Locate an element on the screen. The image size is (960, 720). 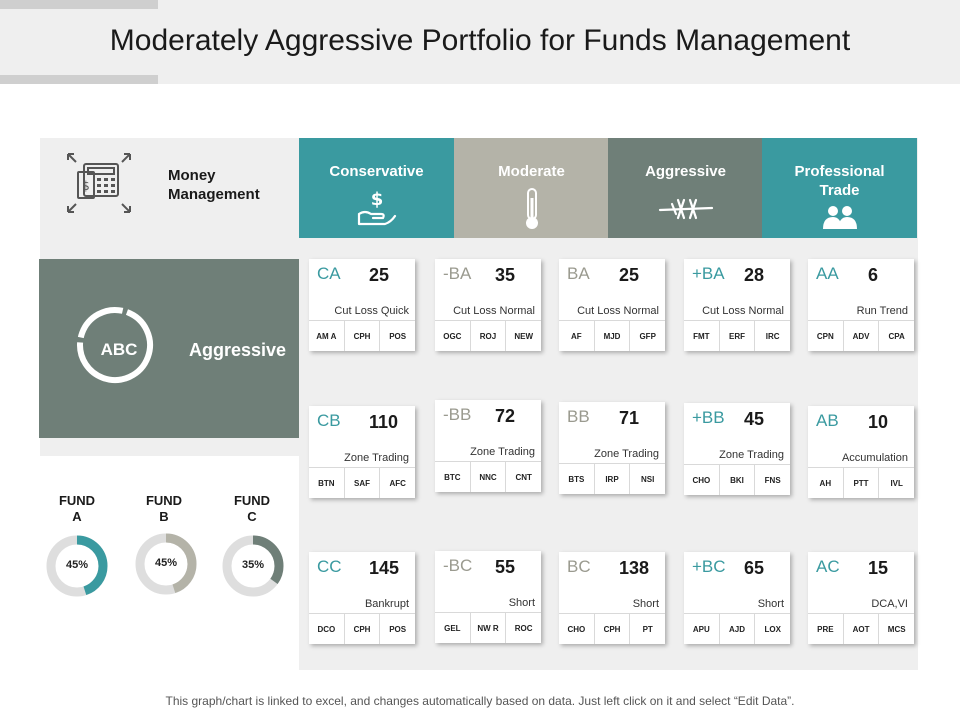
people-icon is located at coordinates (839, 217).